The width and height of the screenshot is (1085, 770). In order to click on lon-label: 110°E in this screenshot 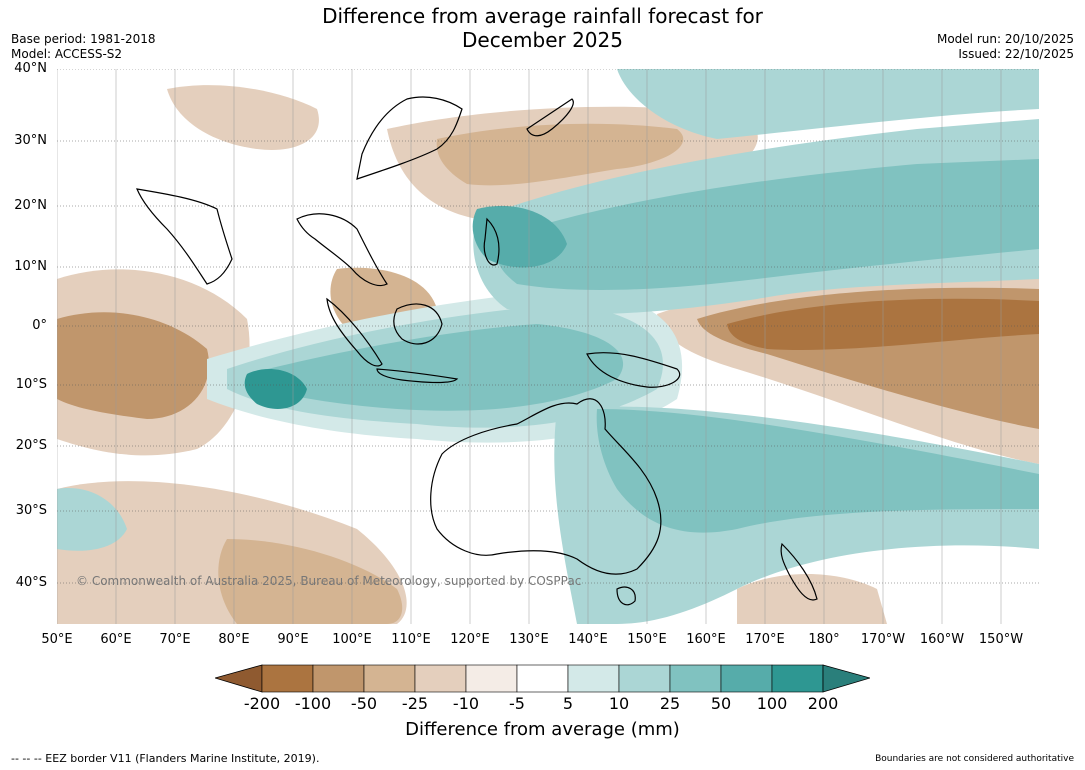, I will do `click(411, 639)`.